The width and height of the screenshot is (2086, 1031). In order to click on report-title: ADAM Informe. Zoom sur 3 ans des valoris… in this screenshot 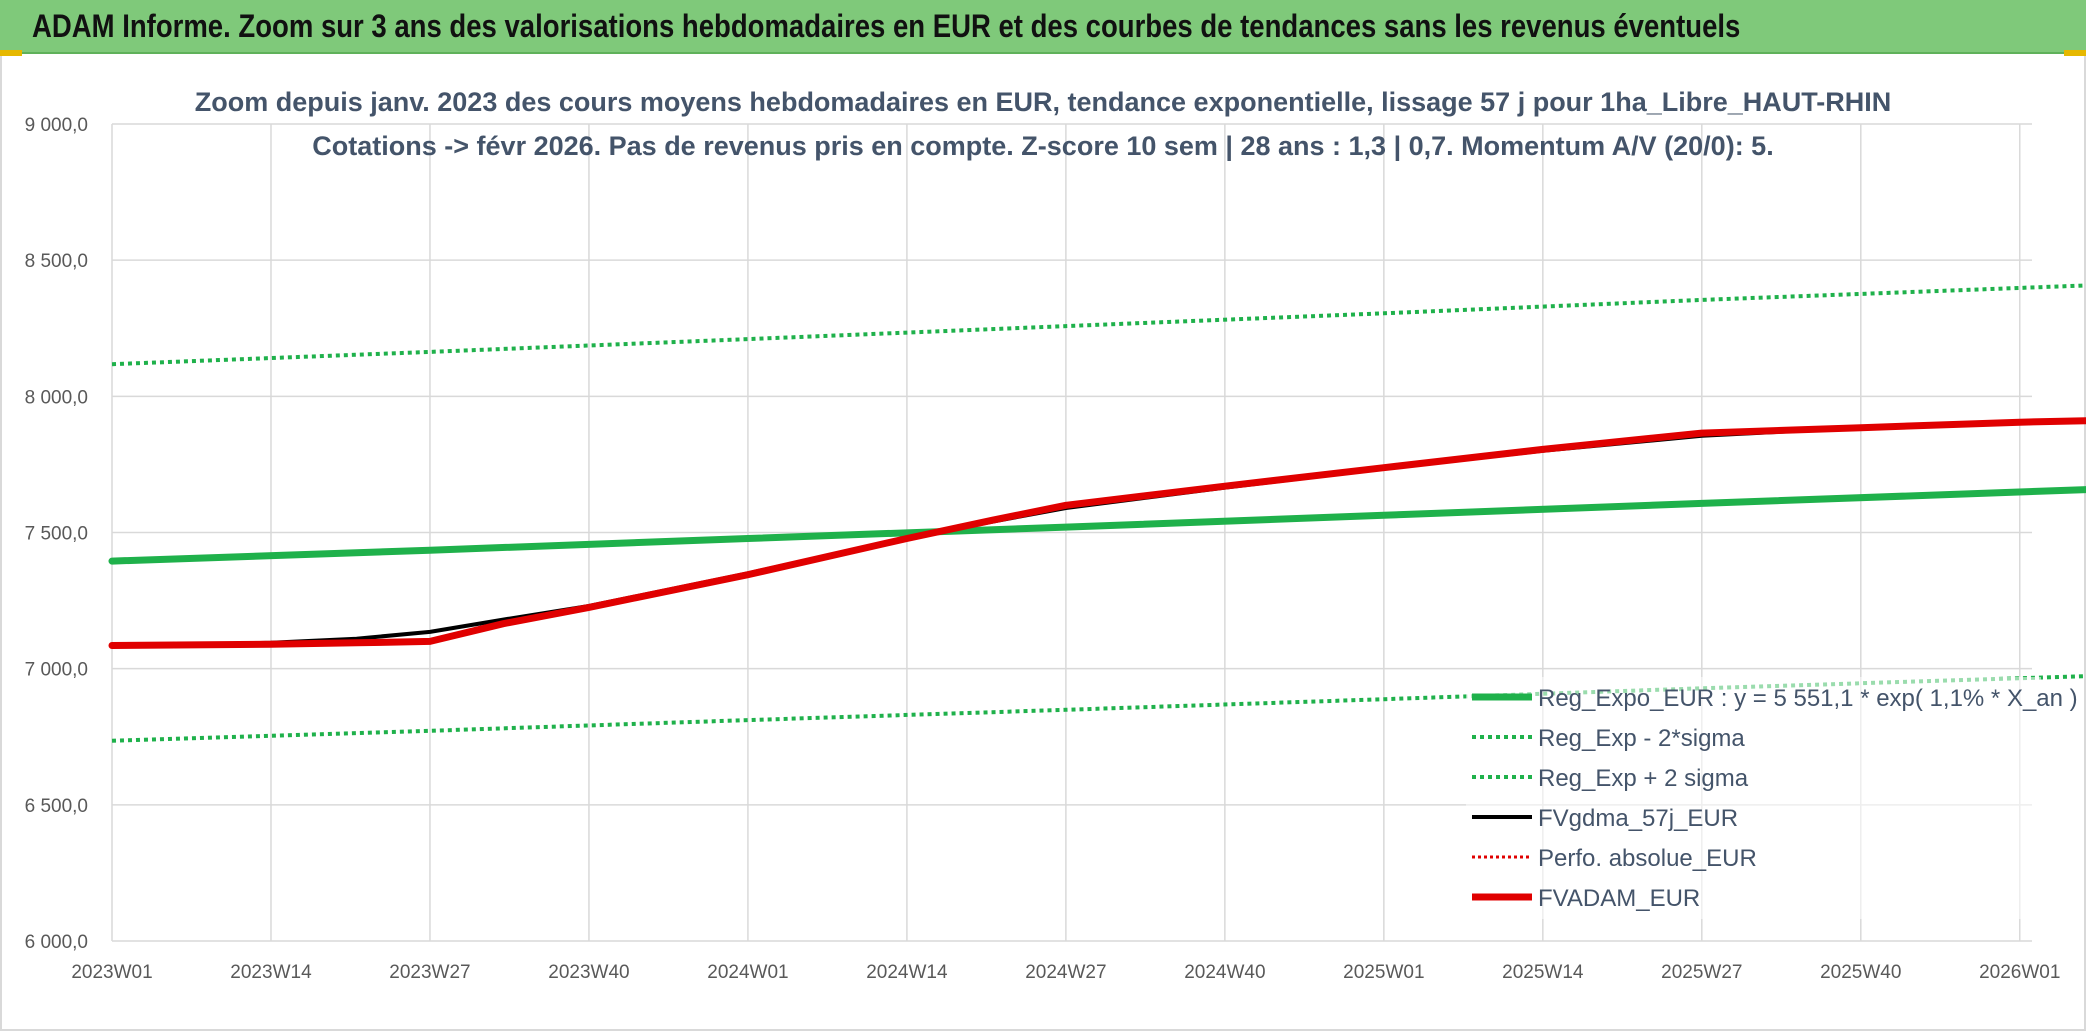, I will do `click(886, 26)`.